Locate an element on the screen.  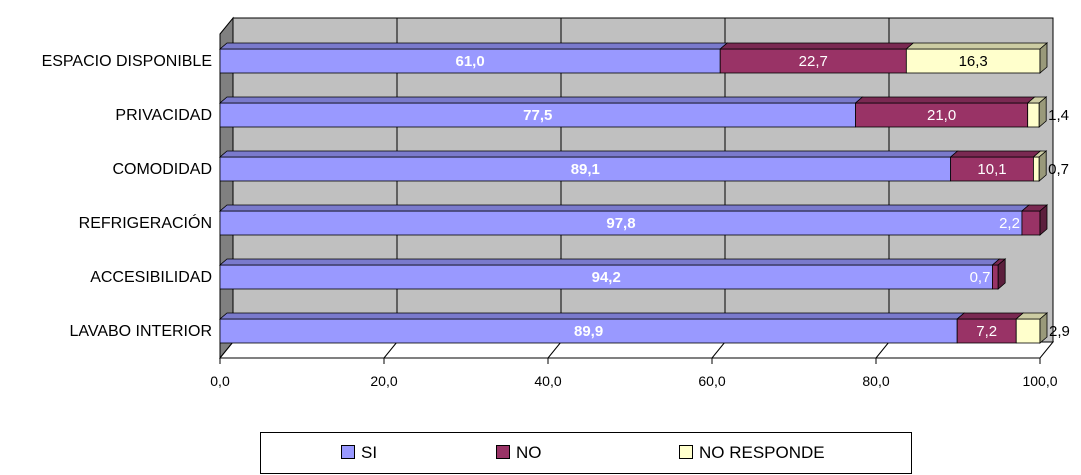
data-label-accesibilidad-si: 94,2 is located at coordinates (606, 277).